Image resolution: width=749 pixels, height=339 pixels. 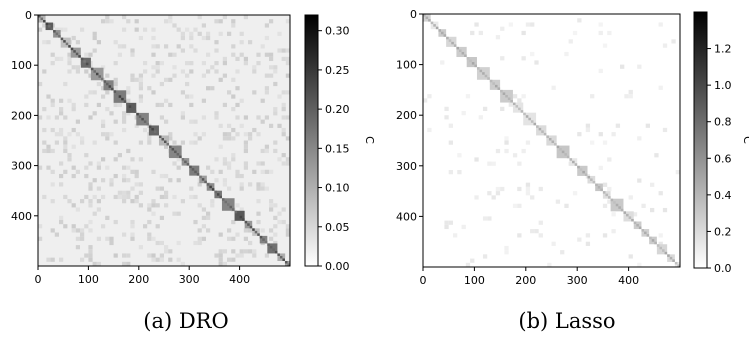 What do you see at coordinates (38, 279) in the screenshot?
I see `x-tick-label: 0` at bounding box center [38, 279].